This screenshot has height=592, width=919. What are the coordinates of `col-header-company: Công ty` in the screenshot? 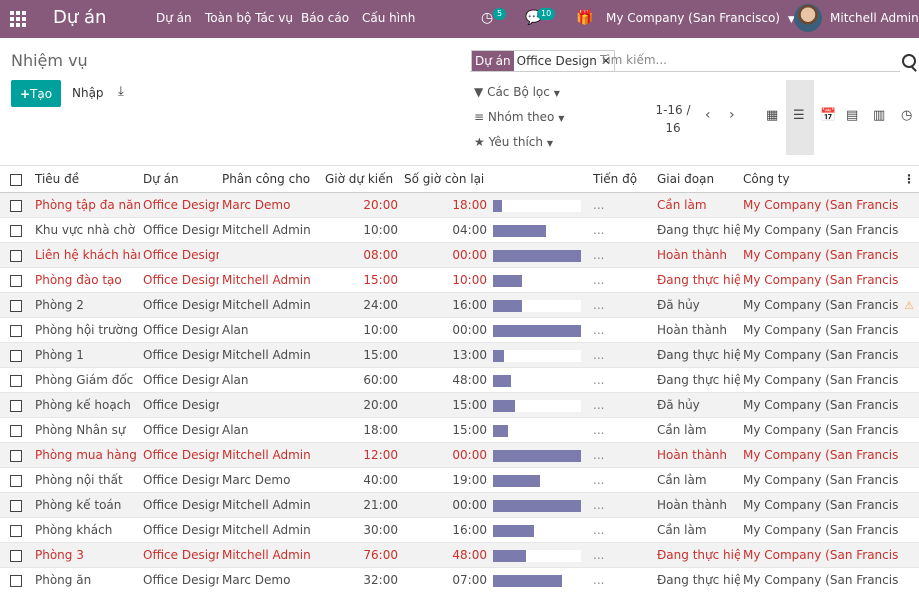 It's located at (819, 179).